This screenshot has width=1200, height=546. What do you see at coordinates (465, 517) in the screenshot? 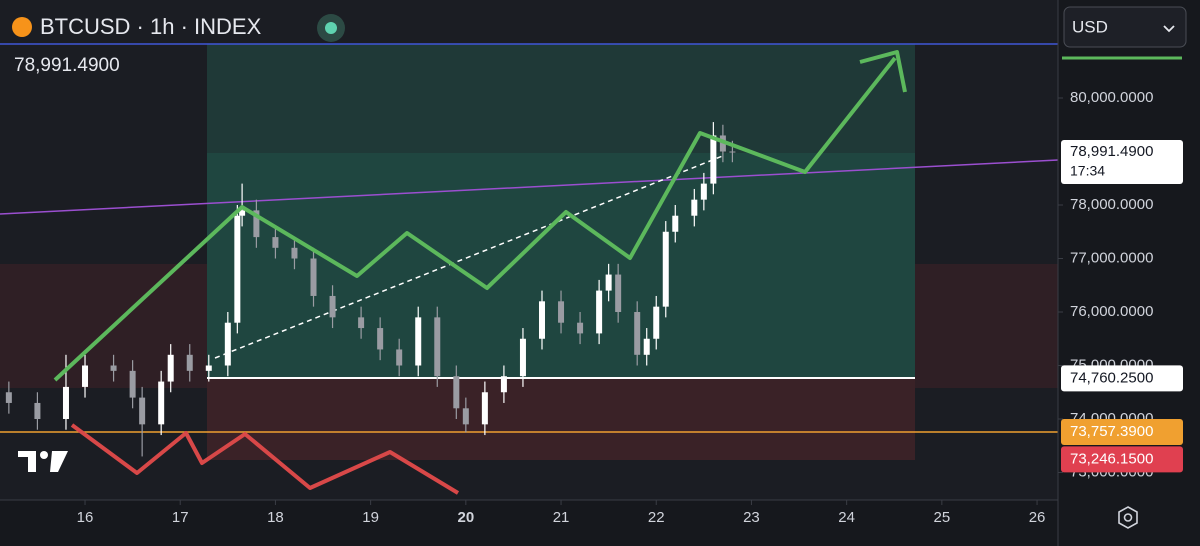
I see `x-tick-label: 20` at bounding box center [465, 517].